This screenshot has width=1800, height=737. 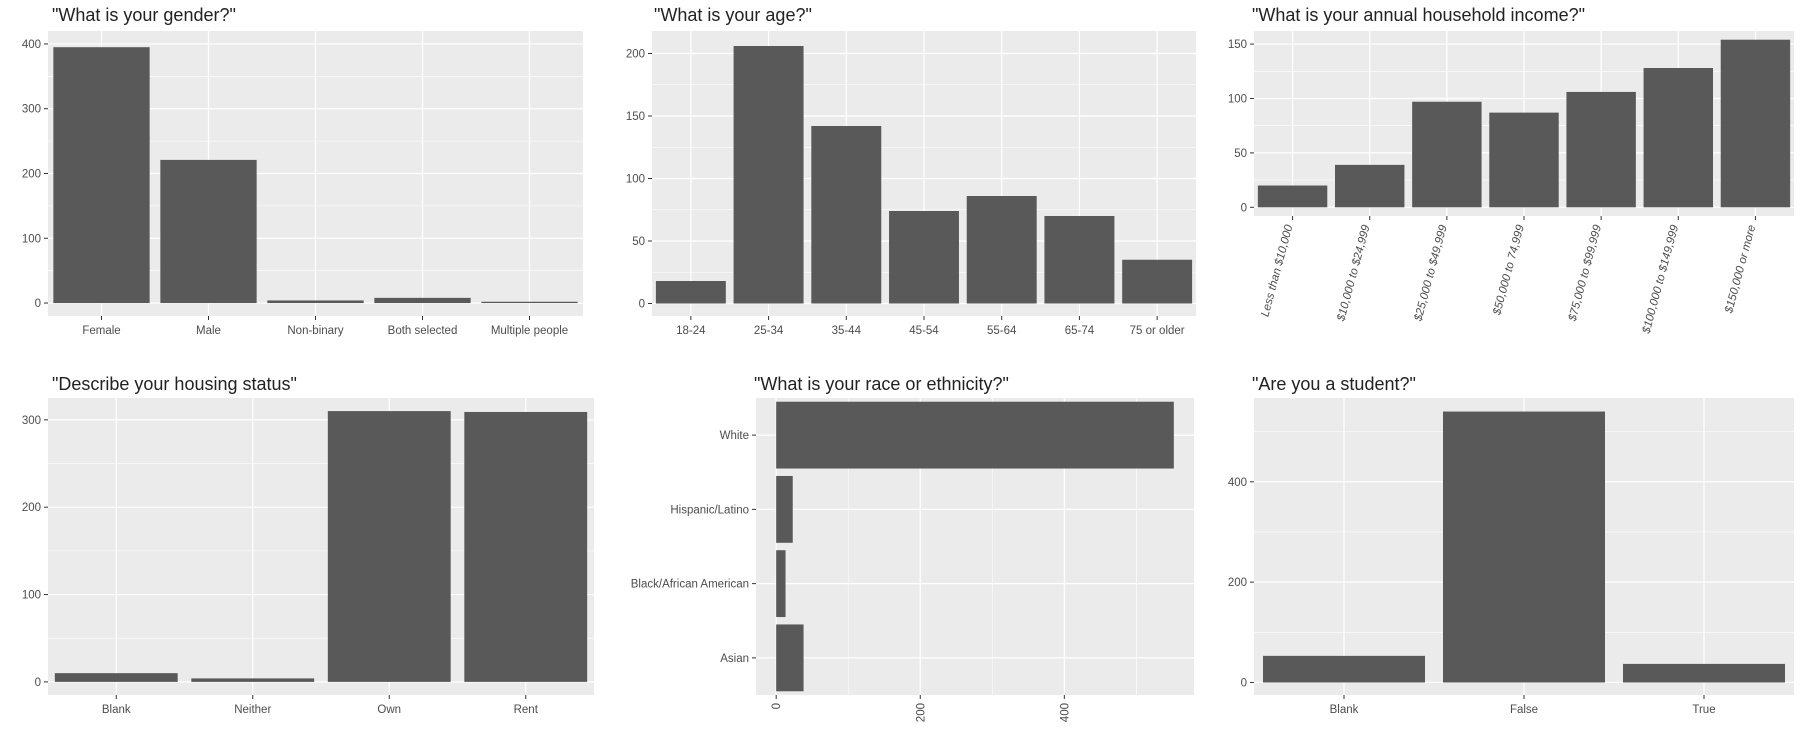 What do you see at coordinates (1703, 710) in the screenshot?
I see `x-tick-label: True` at bounding box center [1703, 710].